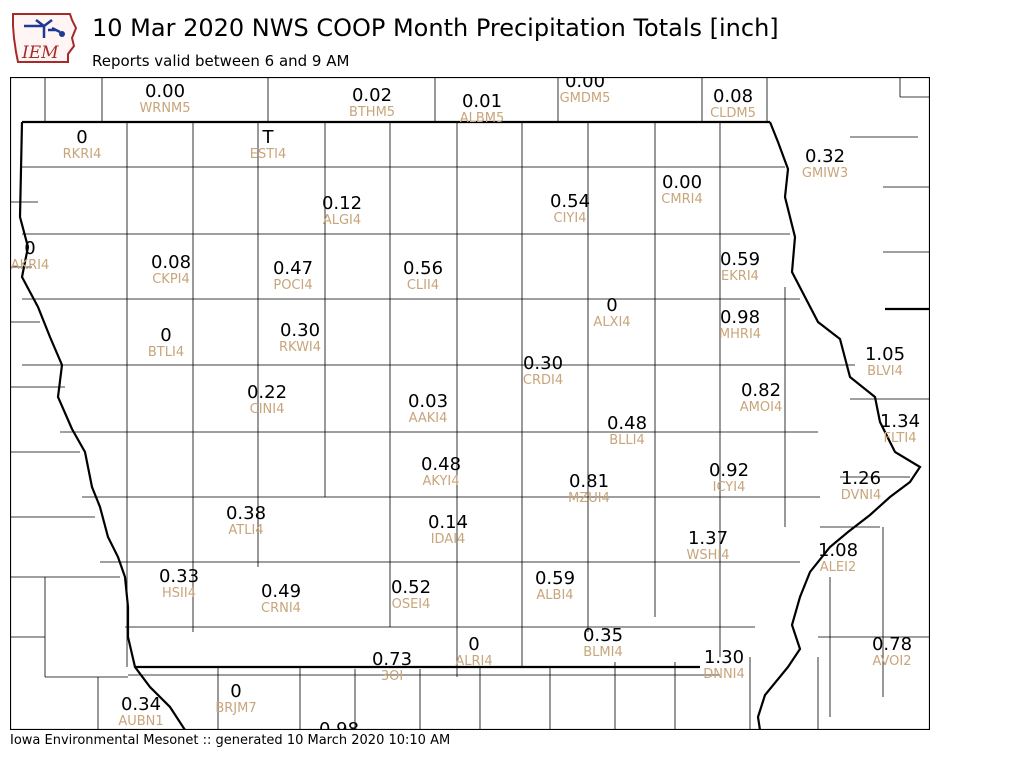 This screenshot has height=768, width=1024. Describe the element at coordinates (900, 438) in the screenshot. I see `station-id-flti4: FLTI4` at that location.